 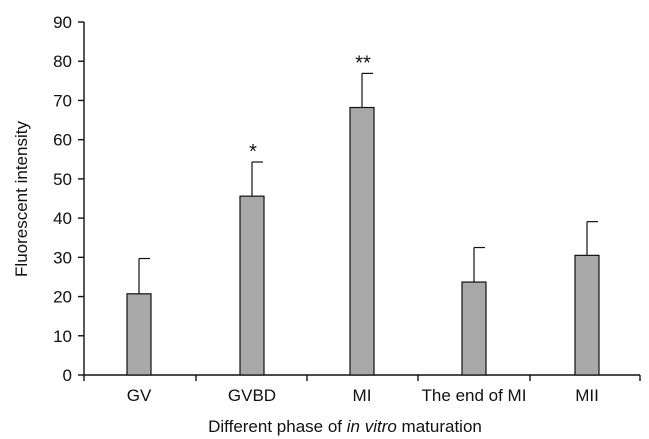 I want to click on significance-marker: **, so click(x=363, y=63).